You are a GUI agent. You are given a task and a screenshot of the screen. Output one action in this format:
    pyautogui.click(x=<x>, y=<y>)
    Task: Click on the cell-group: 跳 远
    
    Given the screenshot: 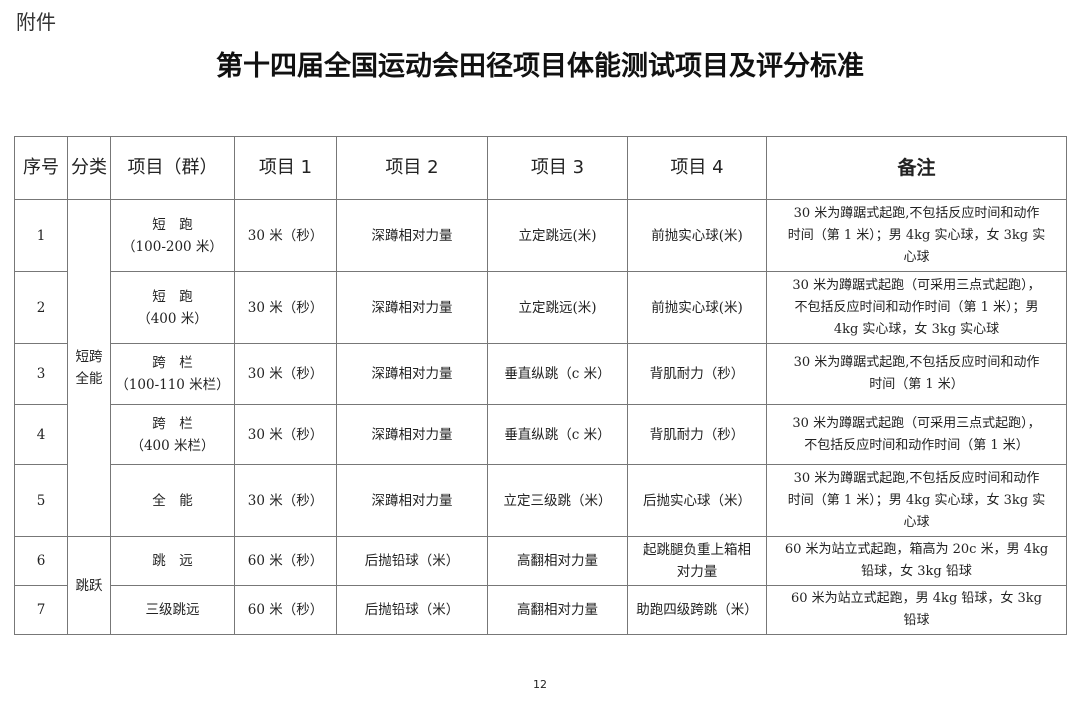 What is the action you would take?
    pyautogui.click(x=172, y=561)
    